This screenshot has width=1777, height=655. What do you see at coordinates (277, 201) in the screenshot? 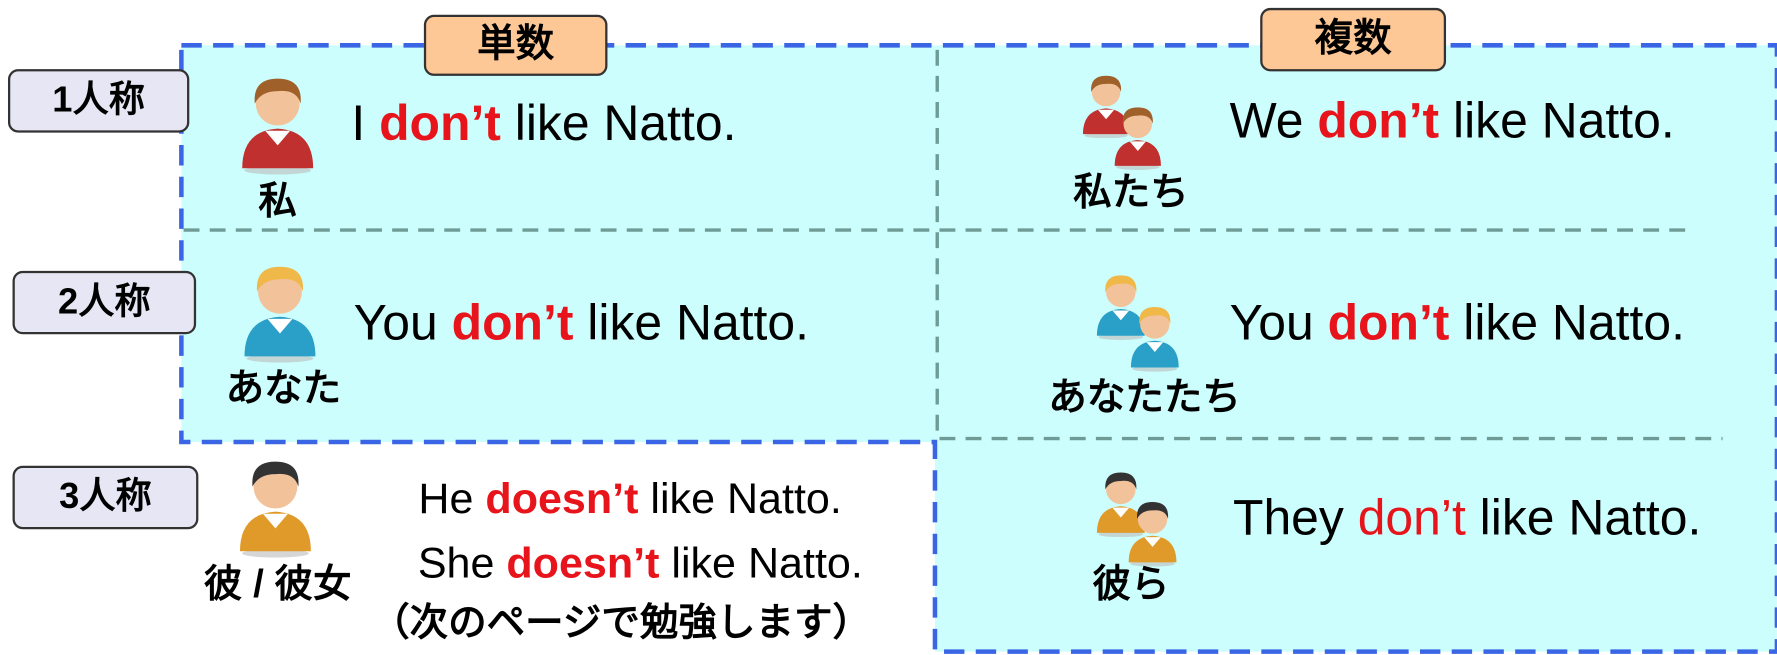
I see `person-label: 私` at bounding box center [277, 201].